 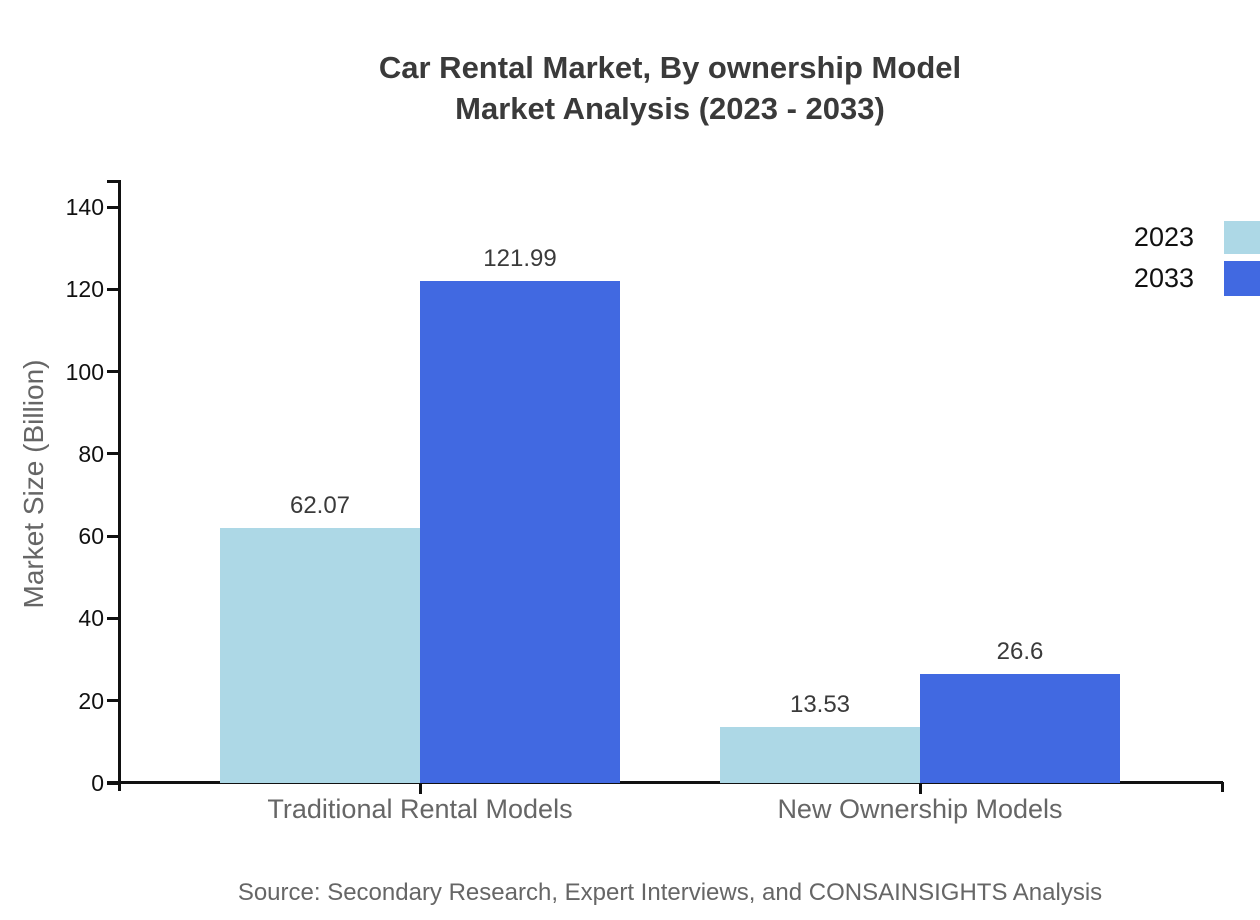 What do you see at coordinates (520, 532) in the screenshot?
I see `bar-2033-traditional-rental-models` at bounding box center [520, 532].